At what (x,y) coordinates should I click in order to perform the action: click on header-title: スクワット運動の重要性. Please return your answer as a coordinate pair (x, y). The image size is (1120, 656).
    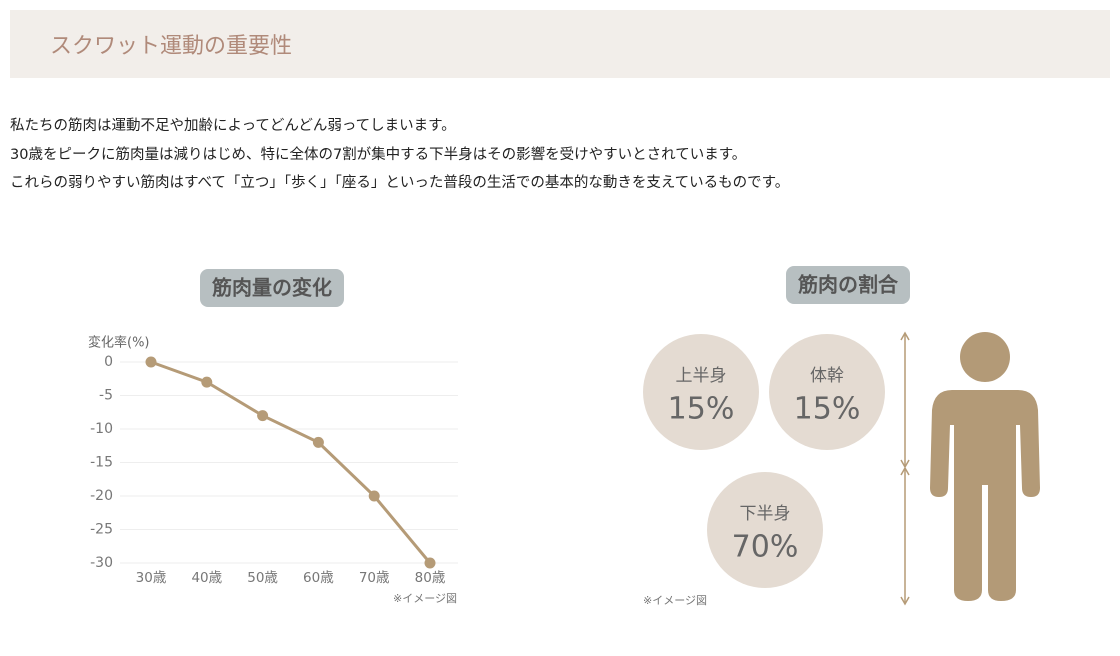
    Looking at the image, I should click on (171, 46).